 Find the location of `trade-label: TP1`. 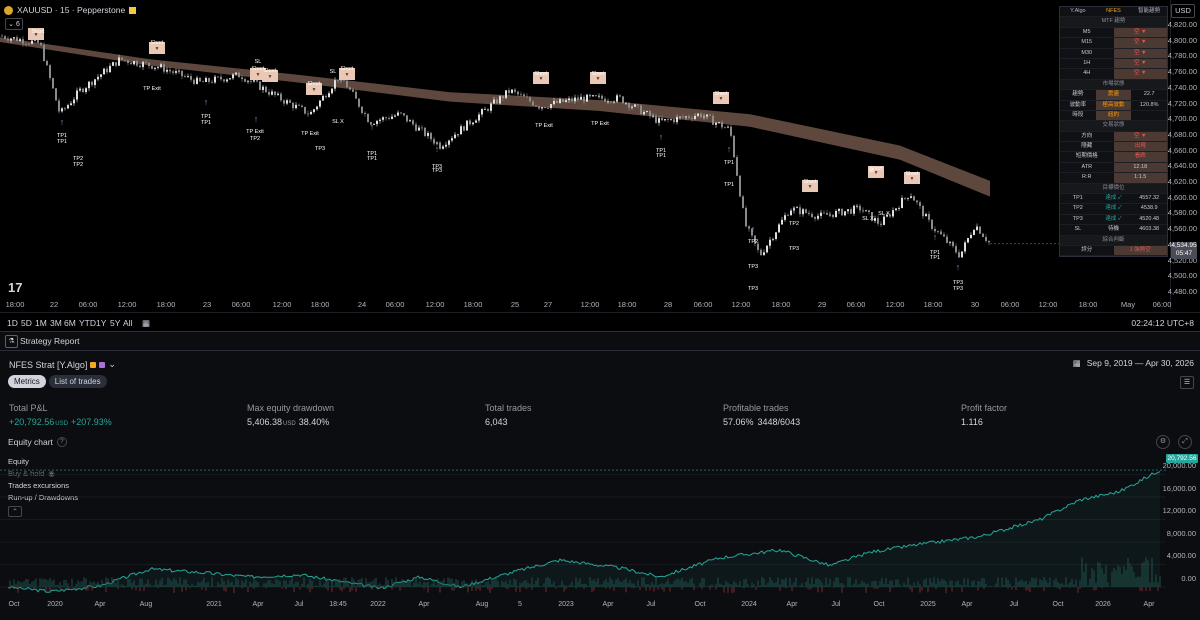

trade-label: TP1 is located at coordinates (729, 163).